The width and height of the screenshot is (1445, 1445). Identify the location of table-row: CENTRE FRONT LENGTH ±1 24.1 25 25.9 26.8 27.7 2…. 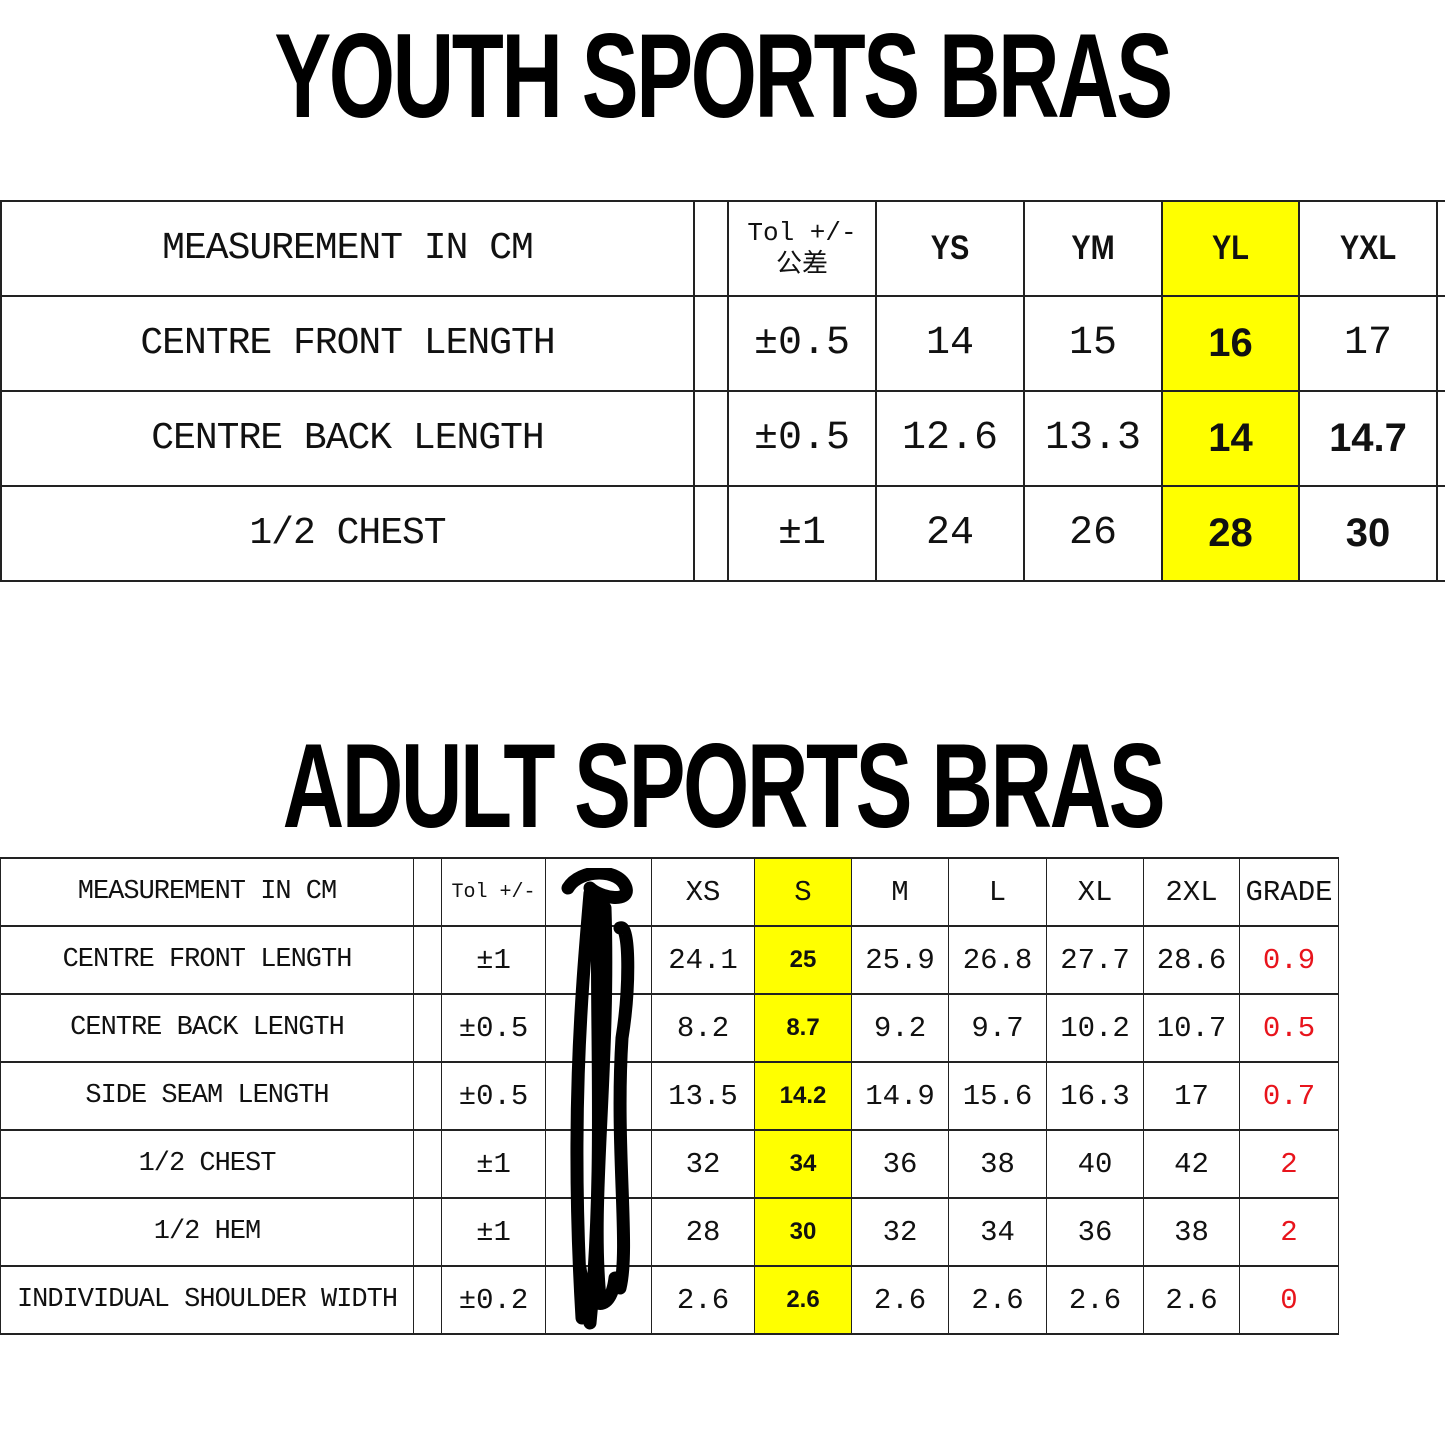
(722, 960).